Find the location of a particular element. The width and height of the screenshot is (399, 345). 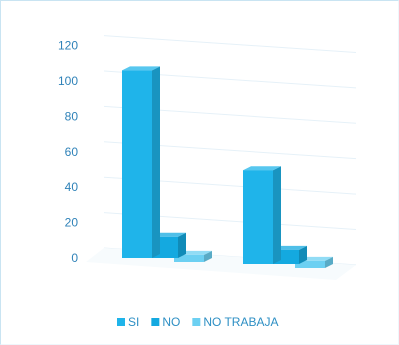

y-tick-label: 120 is located at coordinates (68, 46).